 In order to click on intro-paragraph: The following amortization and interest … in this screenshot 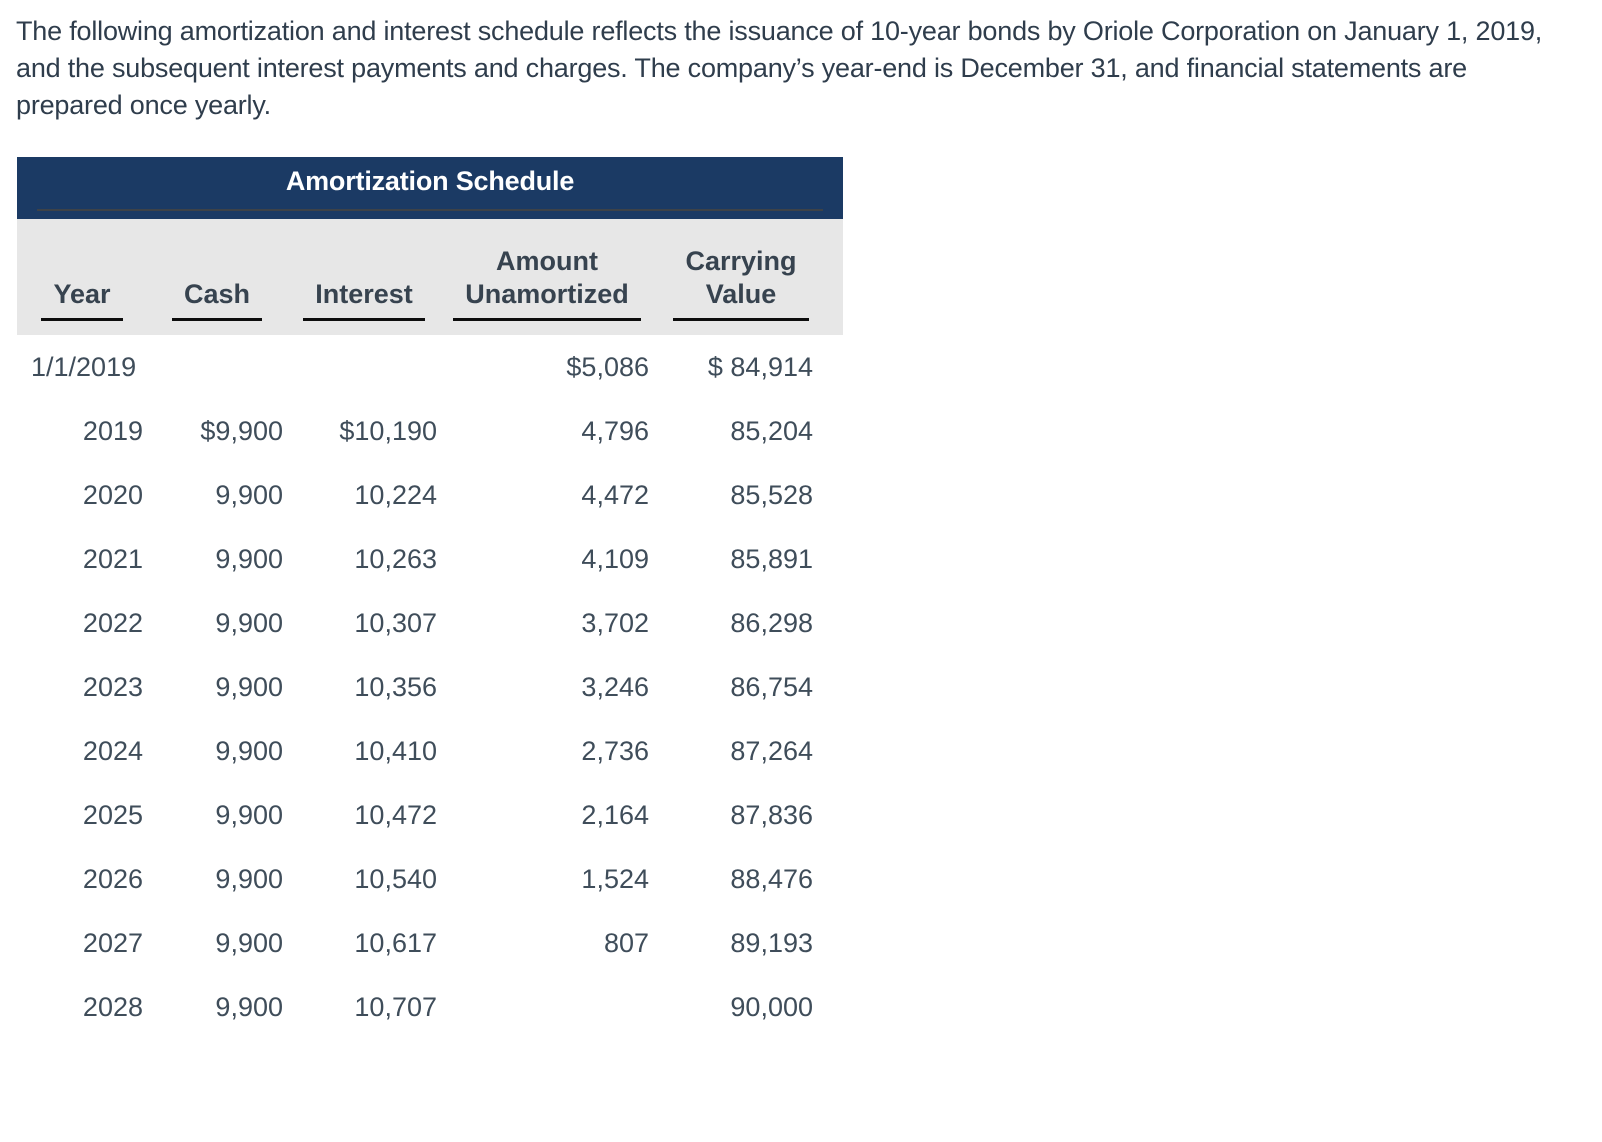, I will do `click(779, 68)`.